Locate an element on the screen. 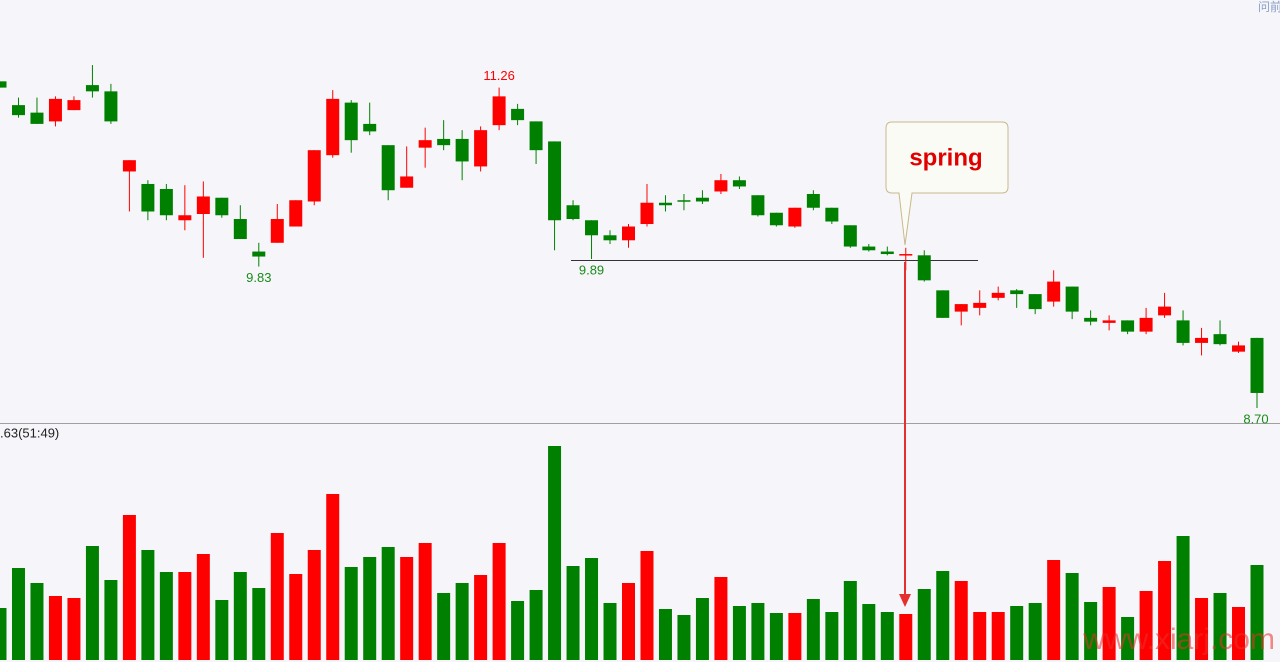  low-label: 8.70 is located at coordinates (1255, 418).